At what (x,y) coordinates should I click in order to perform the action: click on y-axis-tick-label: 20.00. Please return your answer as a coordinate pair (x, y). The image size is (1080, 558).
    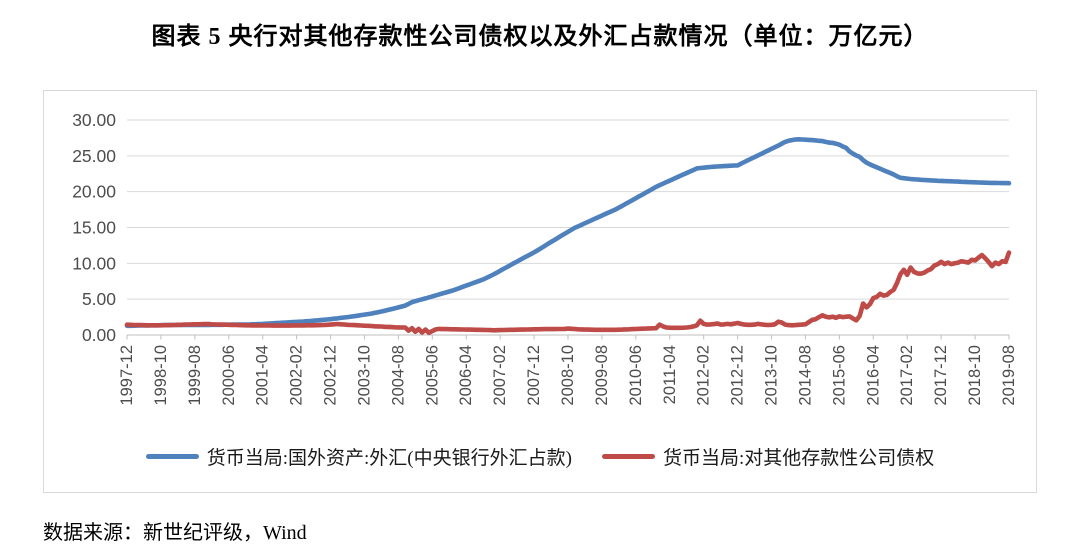
    Looking at the image, I should click on (94, 192).